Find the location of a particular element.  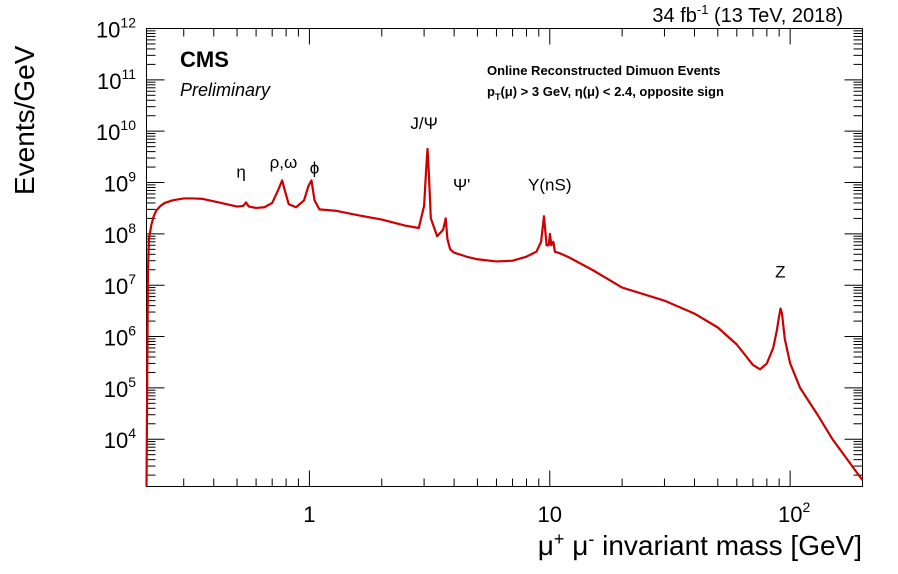

y-tick-label: 10⁸ is located at coordinates (120, 234).